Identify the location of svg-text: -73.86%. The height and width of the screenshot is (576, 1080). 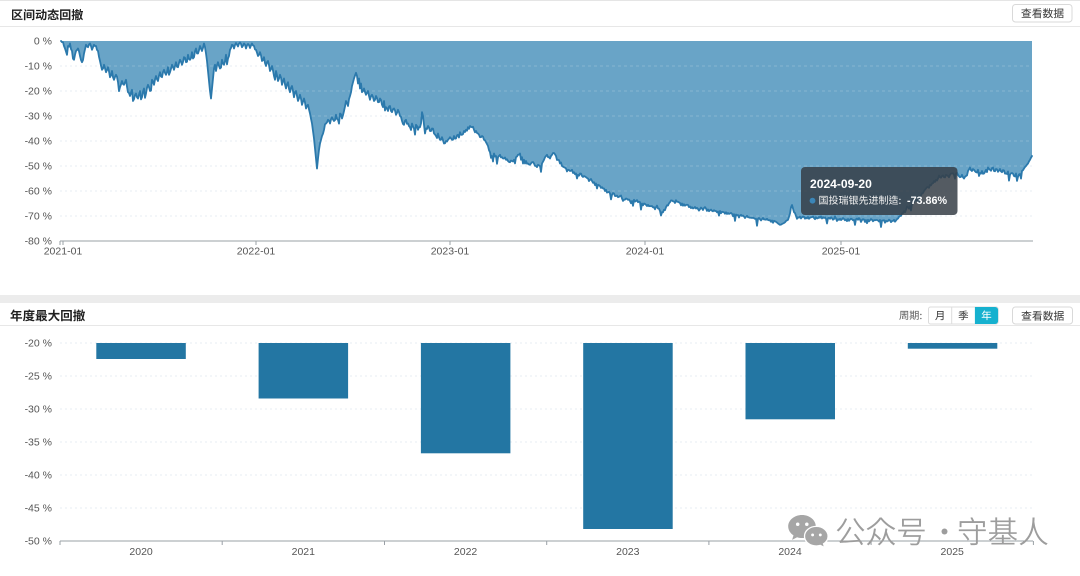
(927, 201).